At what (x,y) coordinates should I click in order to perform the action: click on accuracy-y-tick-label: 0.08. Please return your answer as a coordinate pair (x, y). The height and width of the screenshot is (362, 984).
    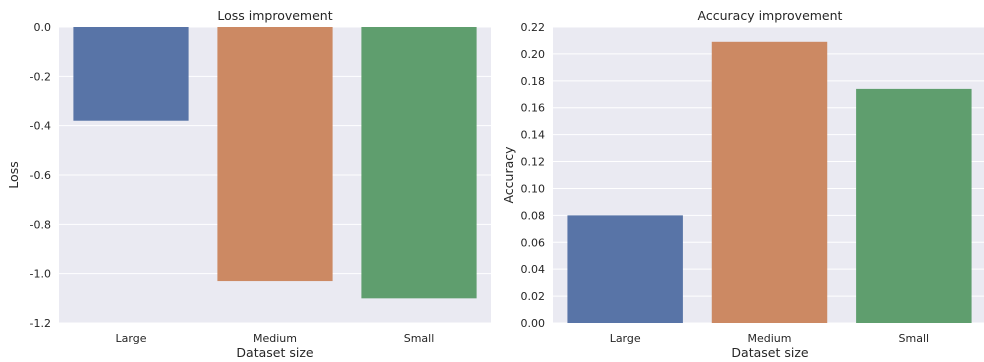
    Looking at the image, I should click on (533, 215).